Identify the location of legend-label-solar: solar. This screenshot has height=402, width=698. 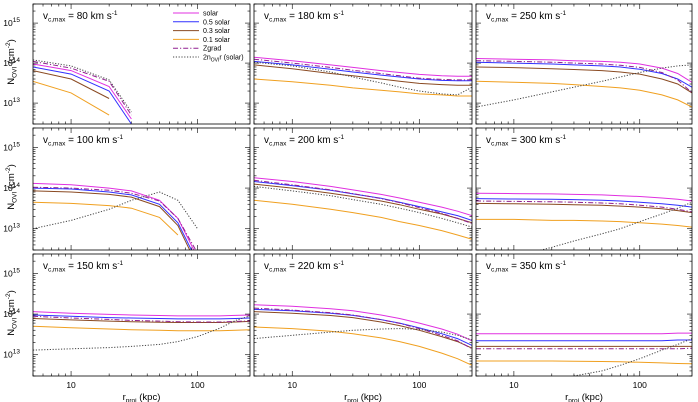
(211, 14).